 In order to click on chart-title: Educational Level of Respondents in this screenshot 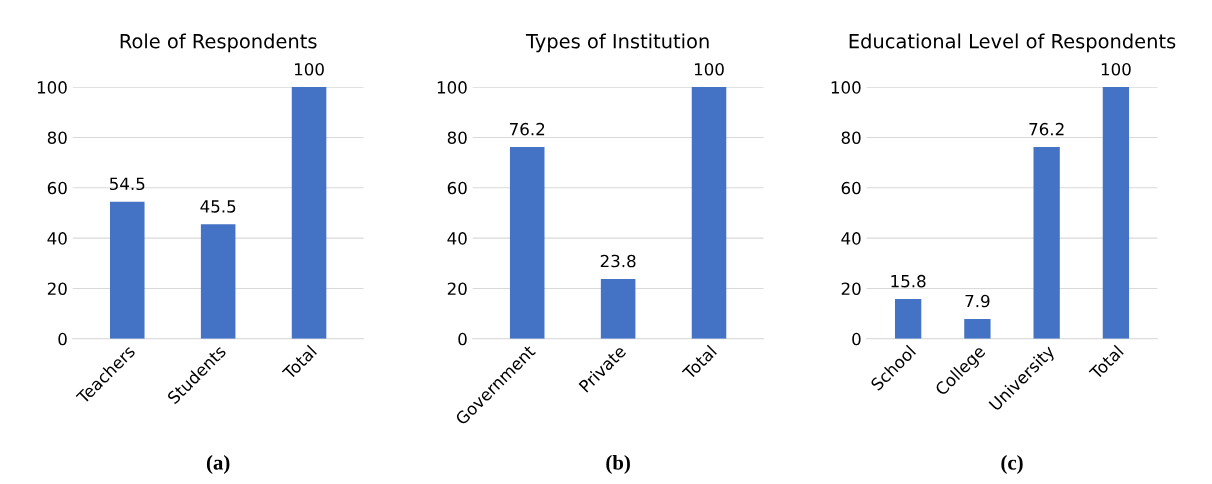, I will do `click(1012, 43)`.